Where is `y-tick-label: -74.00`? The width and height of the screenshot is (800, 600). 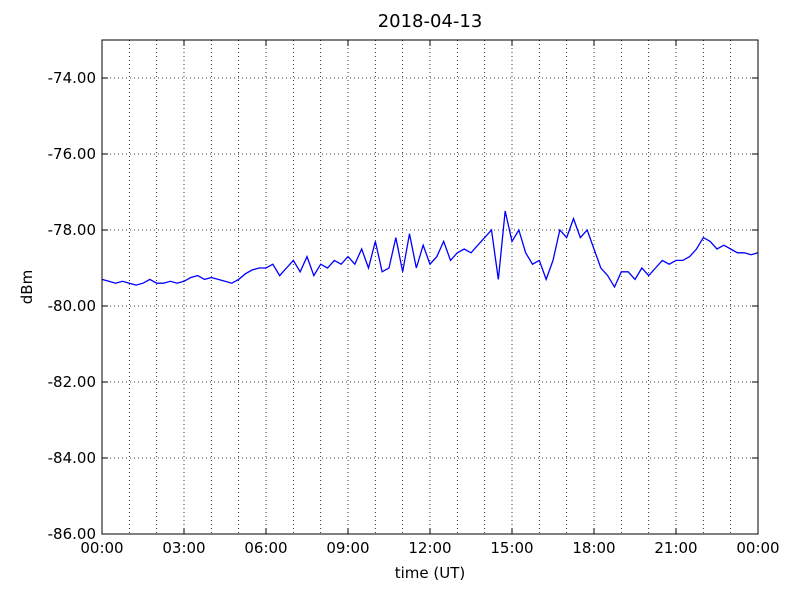 y-tick-label: -74.00 is located at coordinates (72, 78).